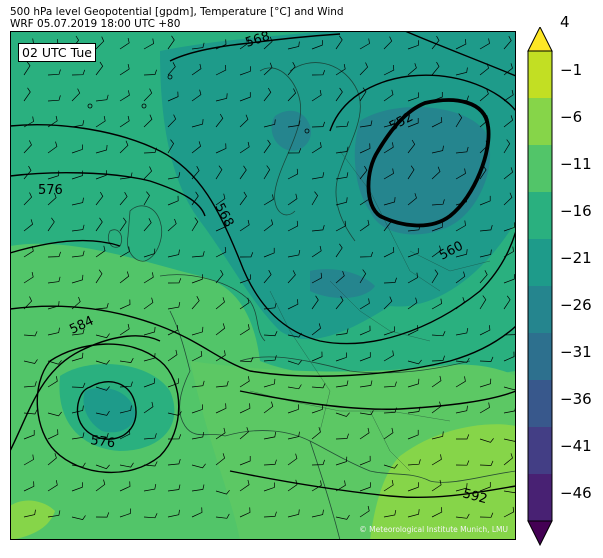  I want to click on colorbar-label-minus26: −26, so click(576, 305).